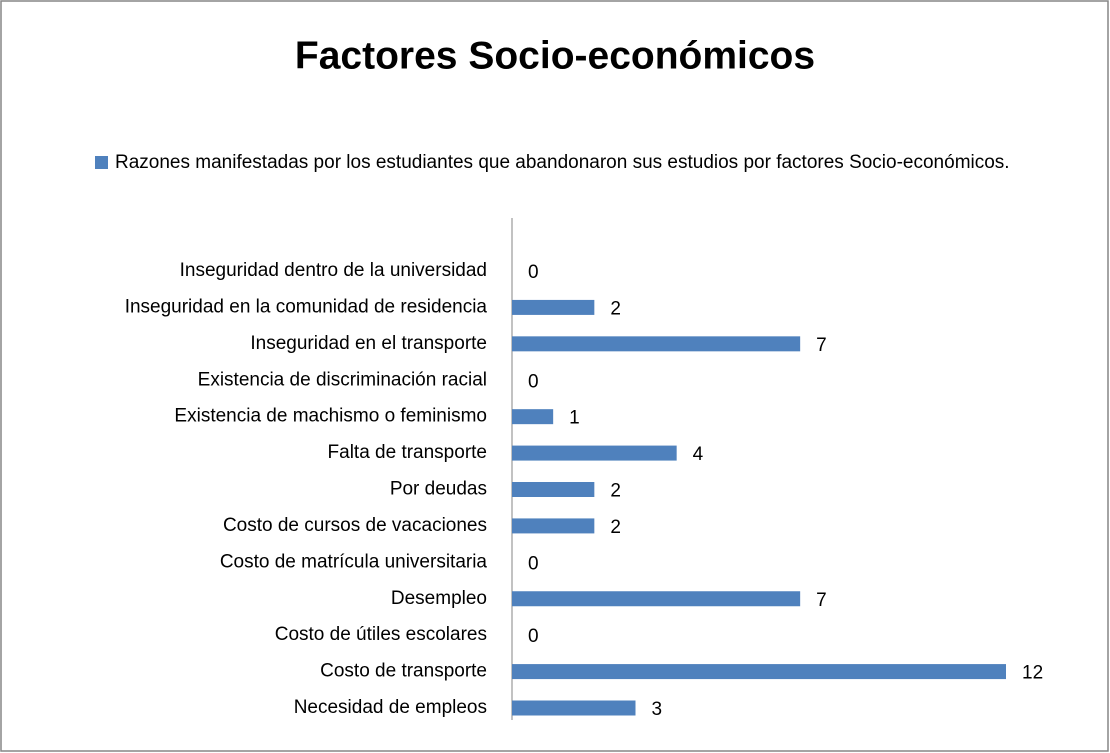  I want to click on data-label: 12, so click(1032, 673).